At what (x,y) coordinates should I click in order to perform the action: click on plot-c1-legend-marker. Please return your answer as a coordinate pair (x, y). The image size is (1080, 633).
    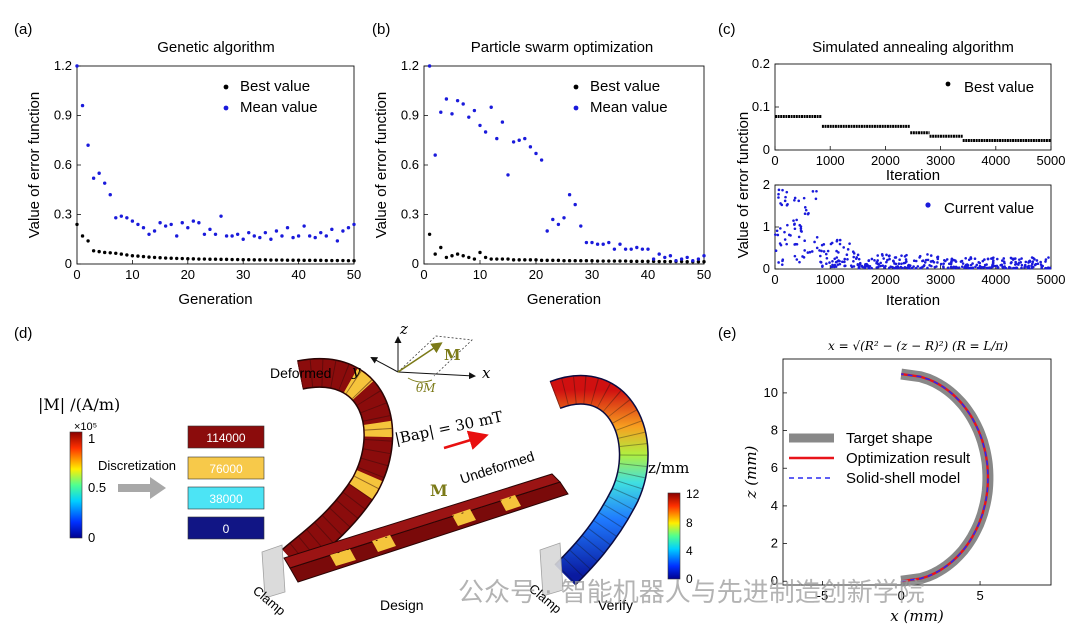
    Looking at the image, I should click on (948, 84).